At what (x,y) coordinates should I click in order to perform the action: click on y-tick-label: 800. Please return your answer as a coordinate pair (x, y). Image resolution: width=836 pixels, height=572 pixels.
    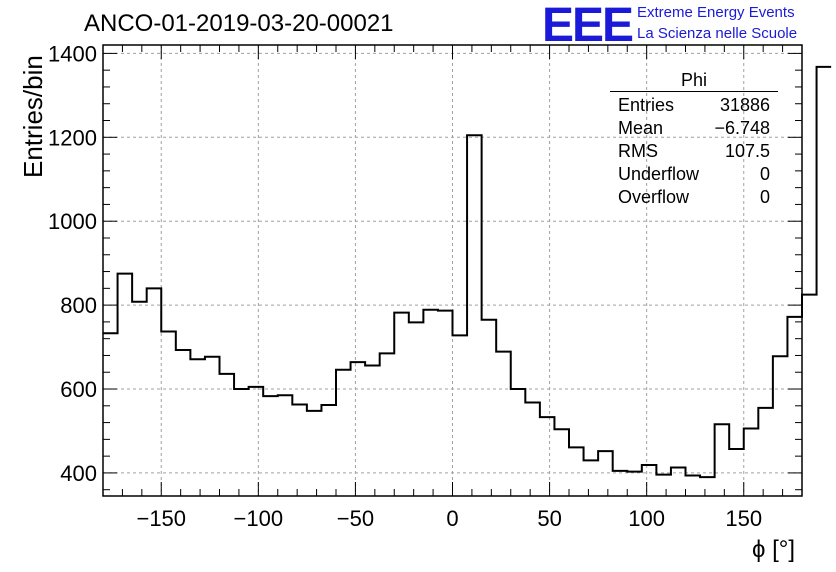
    Looking at the image, I should click on (78, 305).